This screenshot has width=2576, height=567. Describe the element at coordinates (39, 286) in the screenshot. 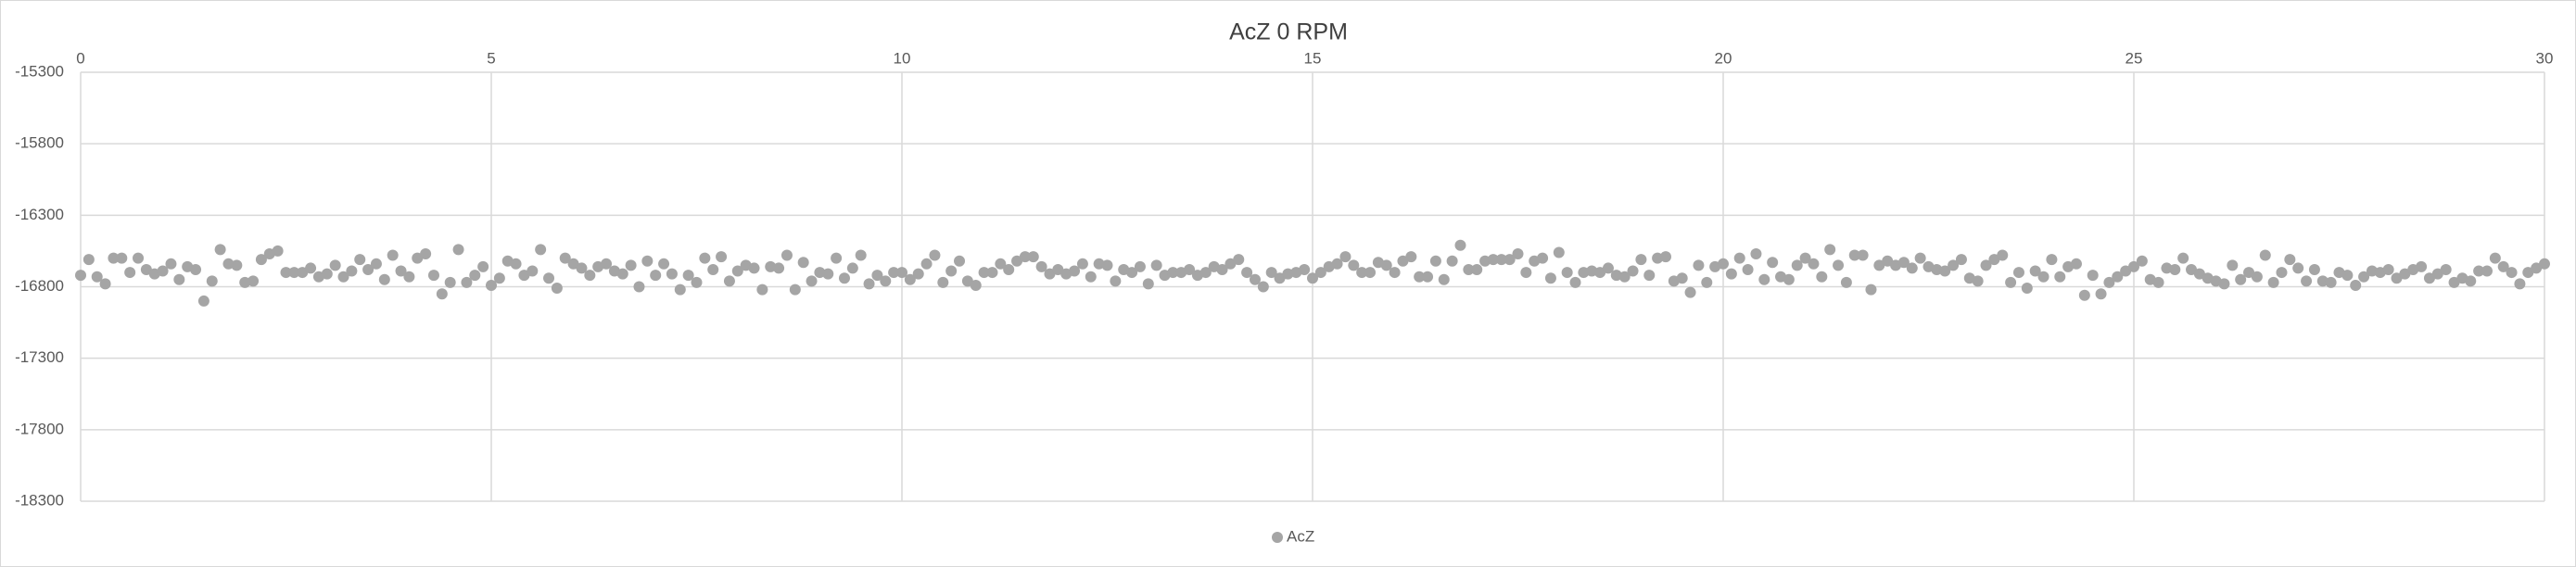

I see `y-tick-label: -16800` at that location.